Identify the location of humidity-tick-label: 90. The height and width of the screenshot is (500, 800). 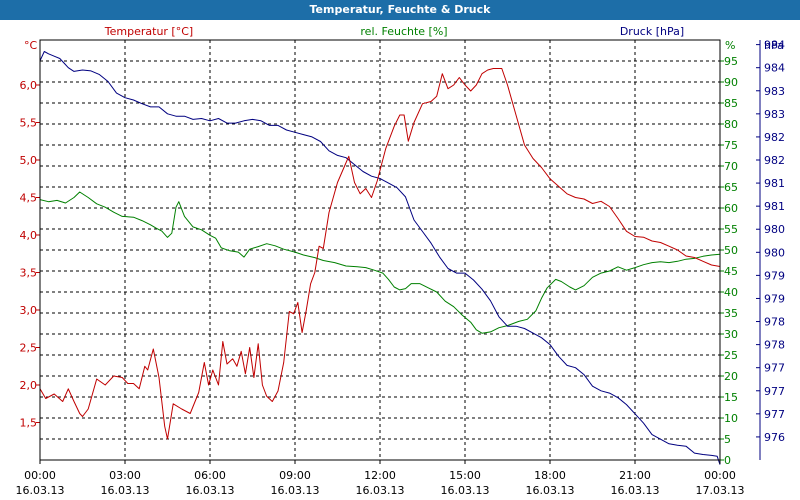
(731, 82).